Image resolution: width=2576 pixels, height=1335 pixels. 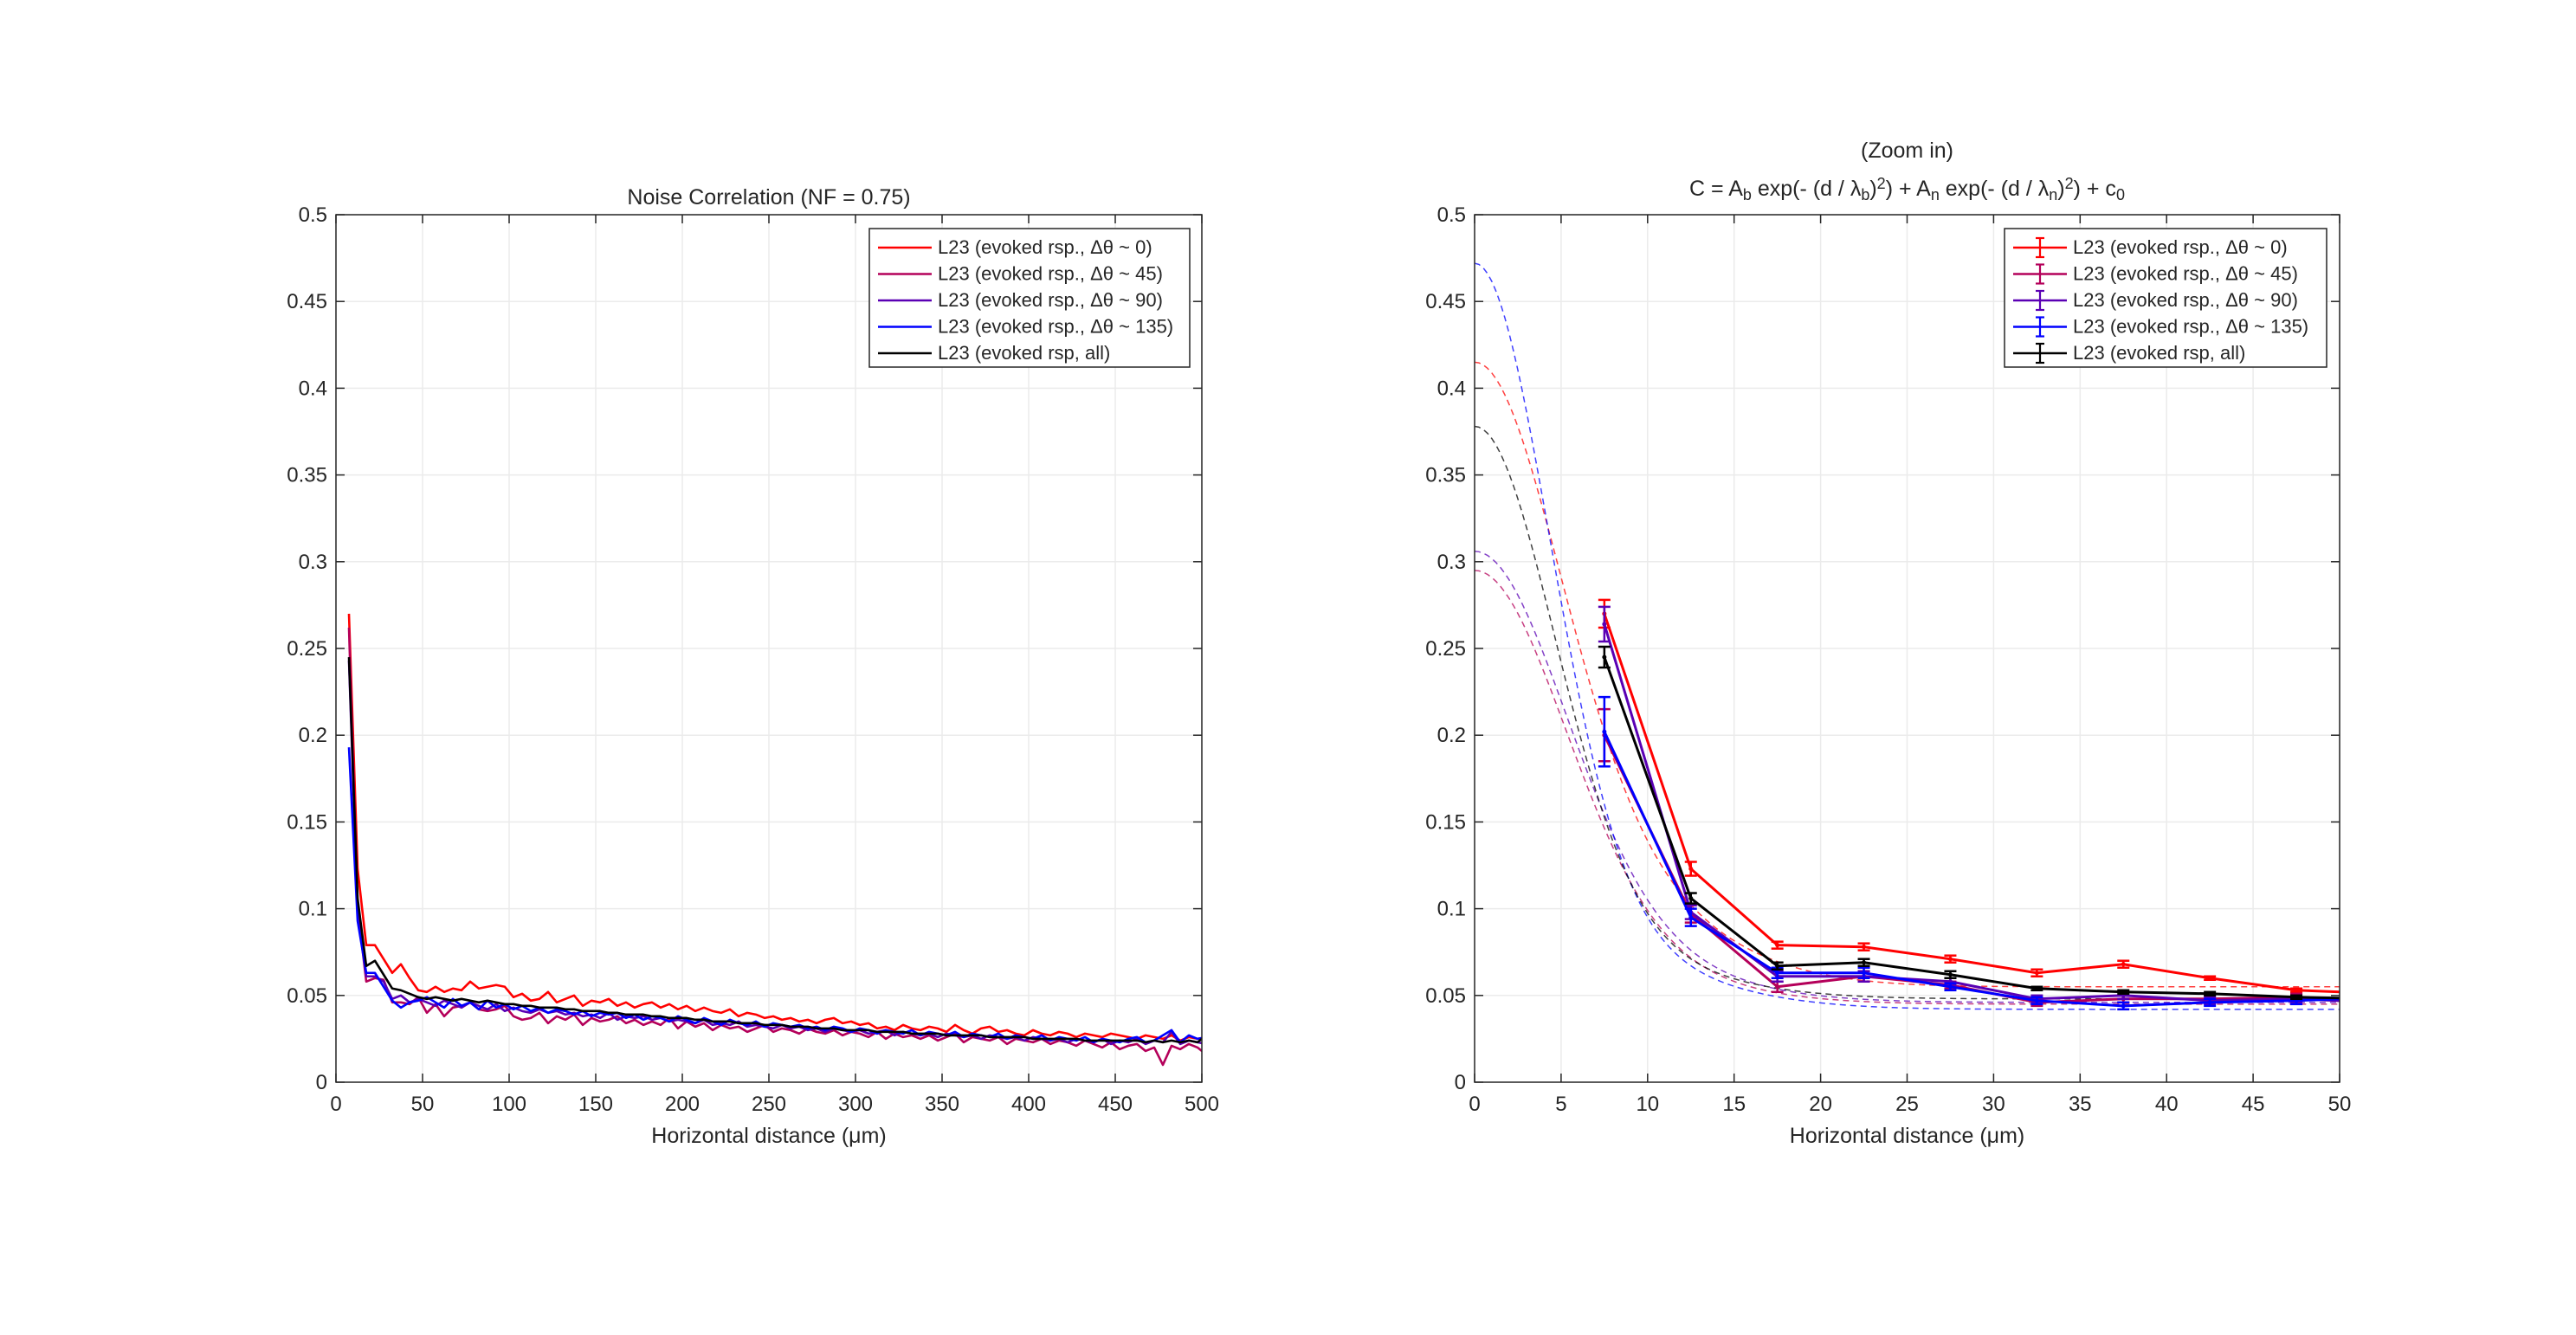 I want to click on x-tick-label: 450, so click(x=1115, y=1104).